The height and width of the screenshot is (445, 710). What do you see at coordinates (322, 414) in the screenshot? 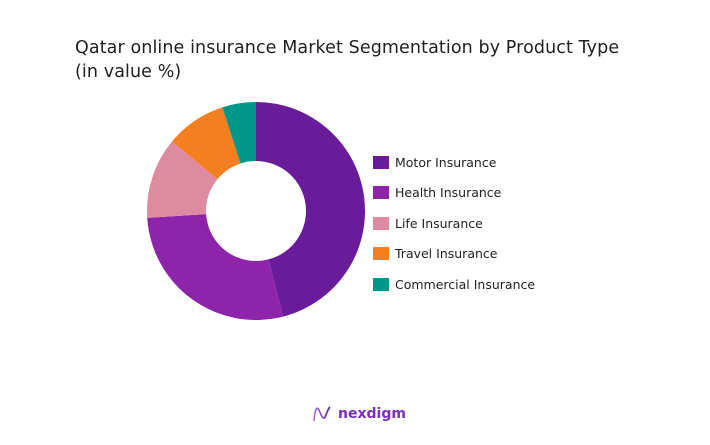
I see `nexdigm-wave-logo-icon` at bounding box center [322, 414].